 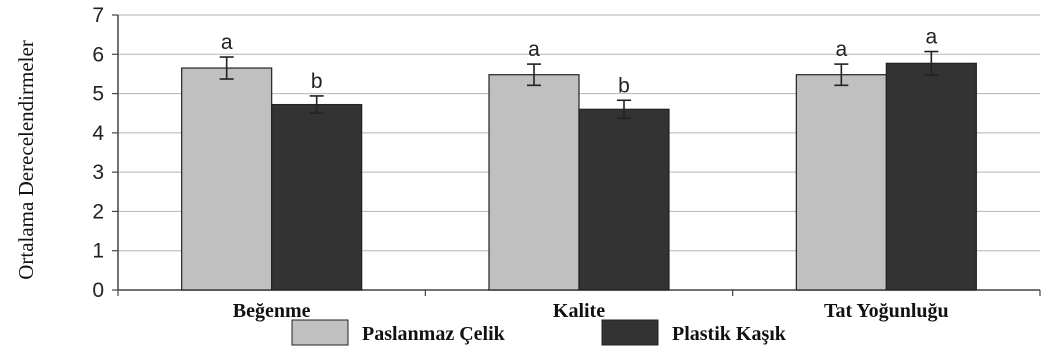 I want to click on y-tick-label: 5, so click(x=98, y=94).